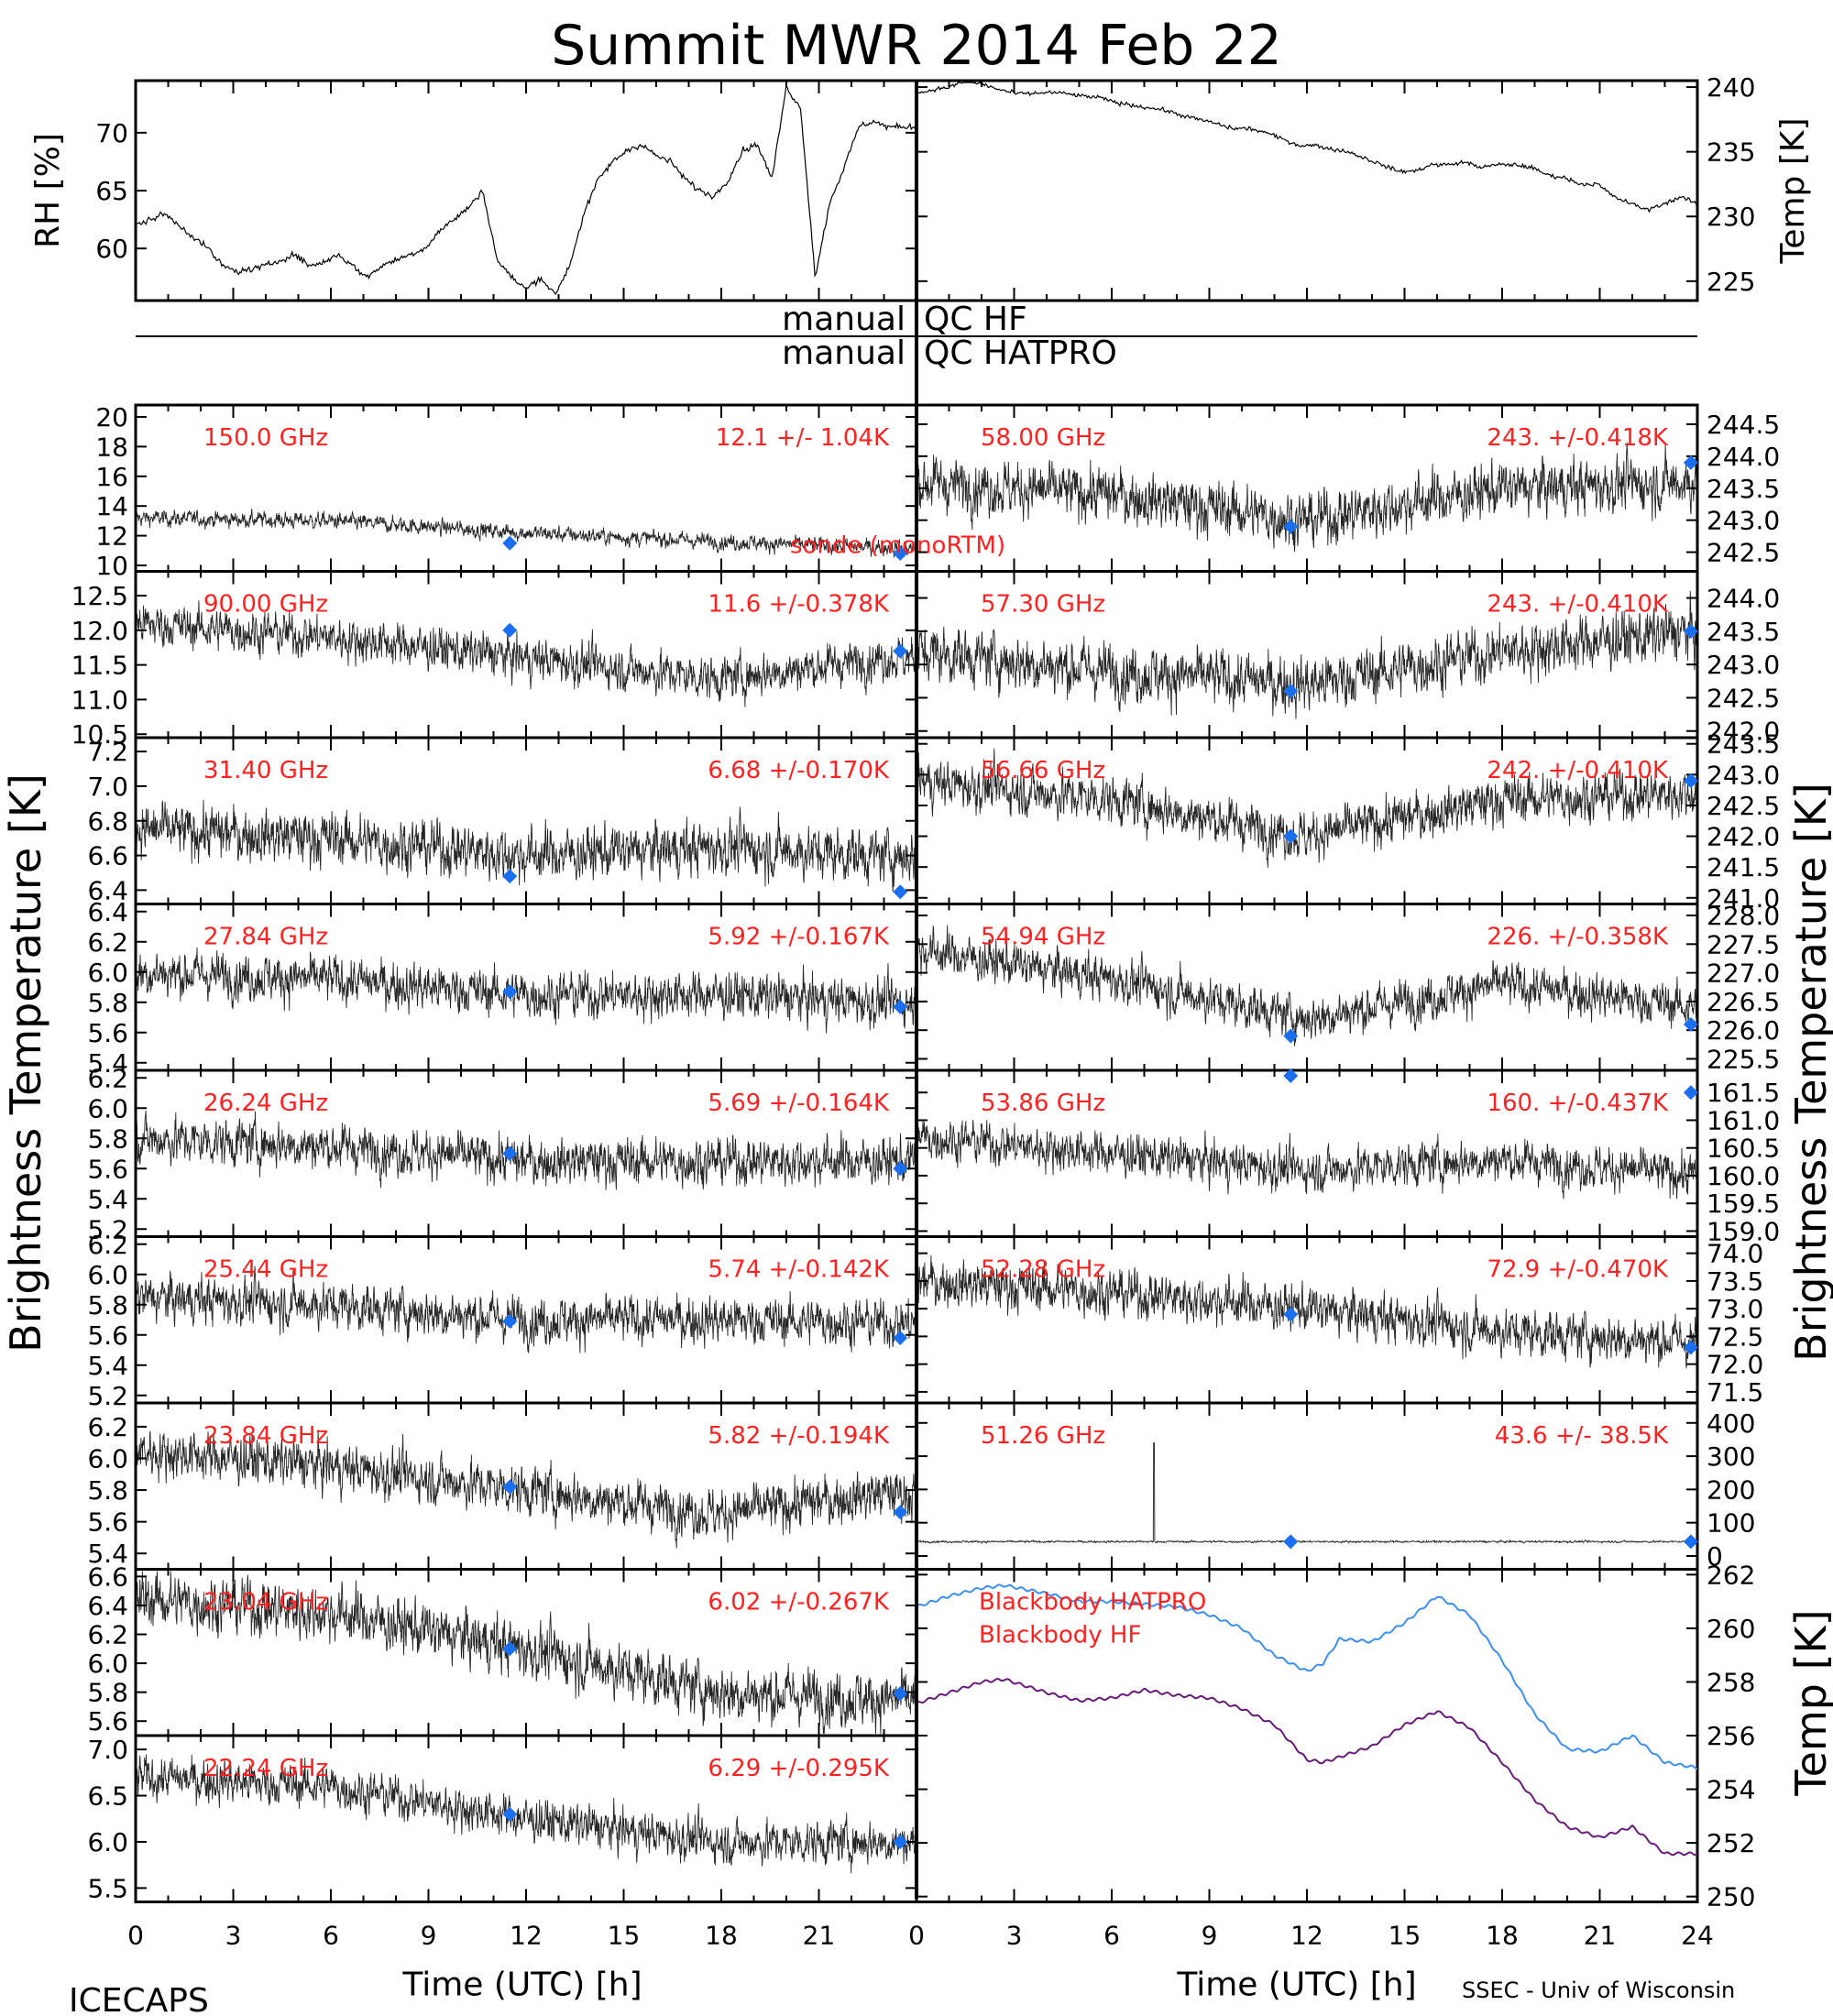 The height and width of the screenshot is (2016, 1833). Describe the element at coordinates (111, 477) in the screenshot. I see `y-tick-label: 16` at that location.